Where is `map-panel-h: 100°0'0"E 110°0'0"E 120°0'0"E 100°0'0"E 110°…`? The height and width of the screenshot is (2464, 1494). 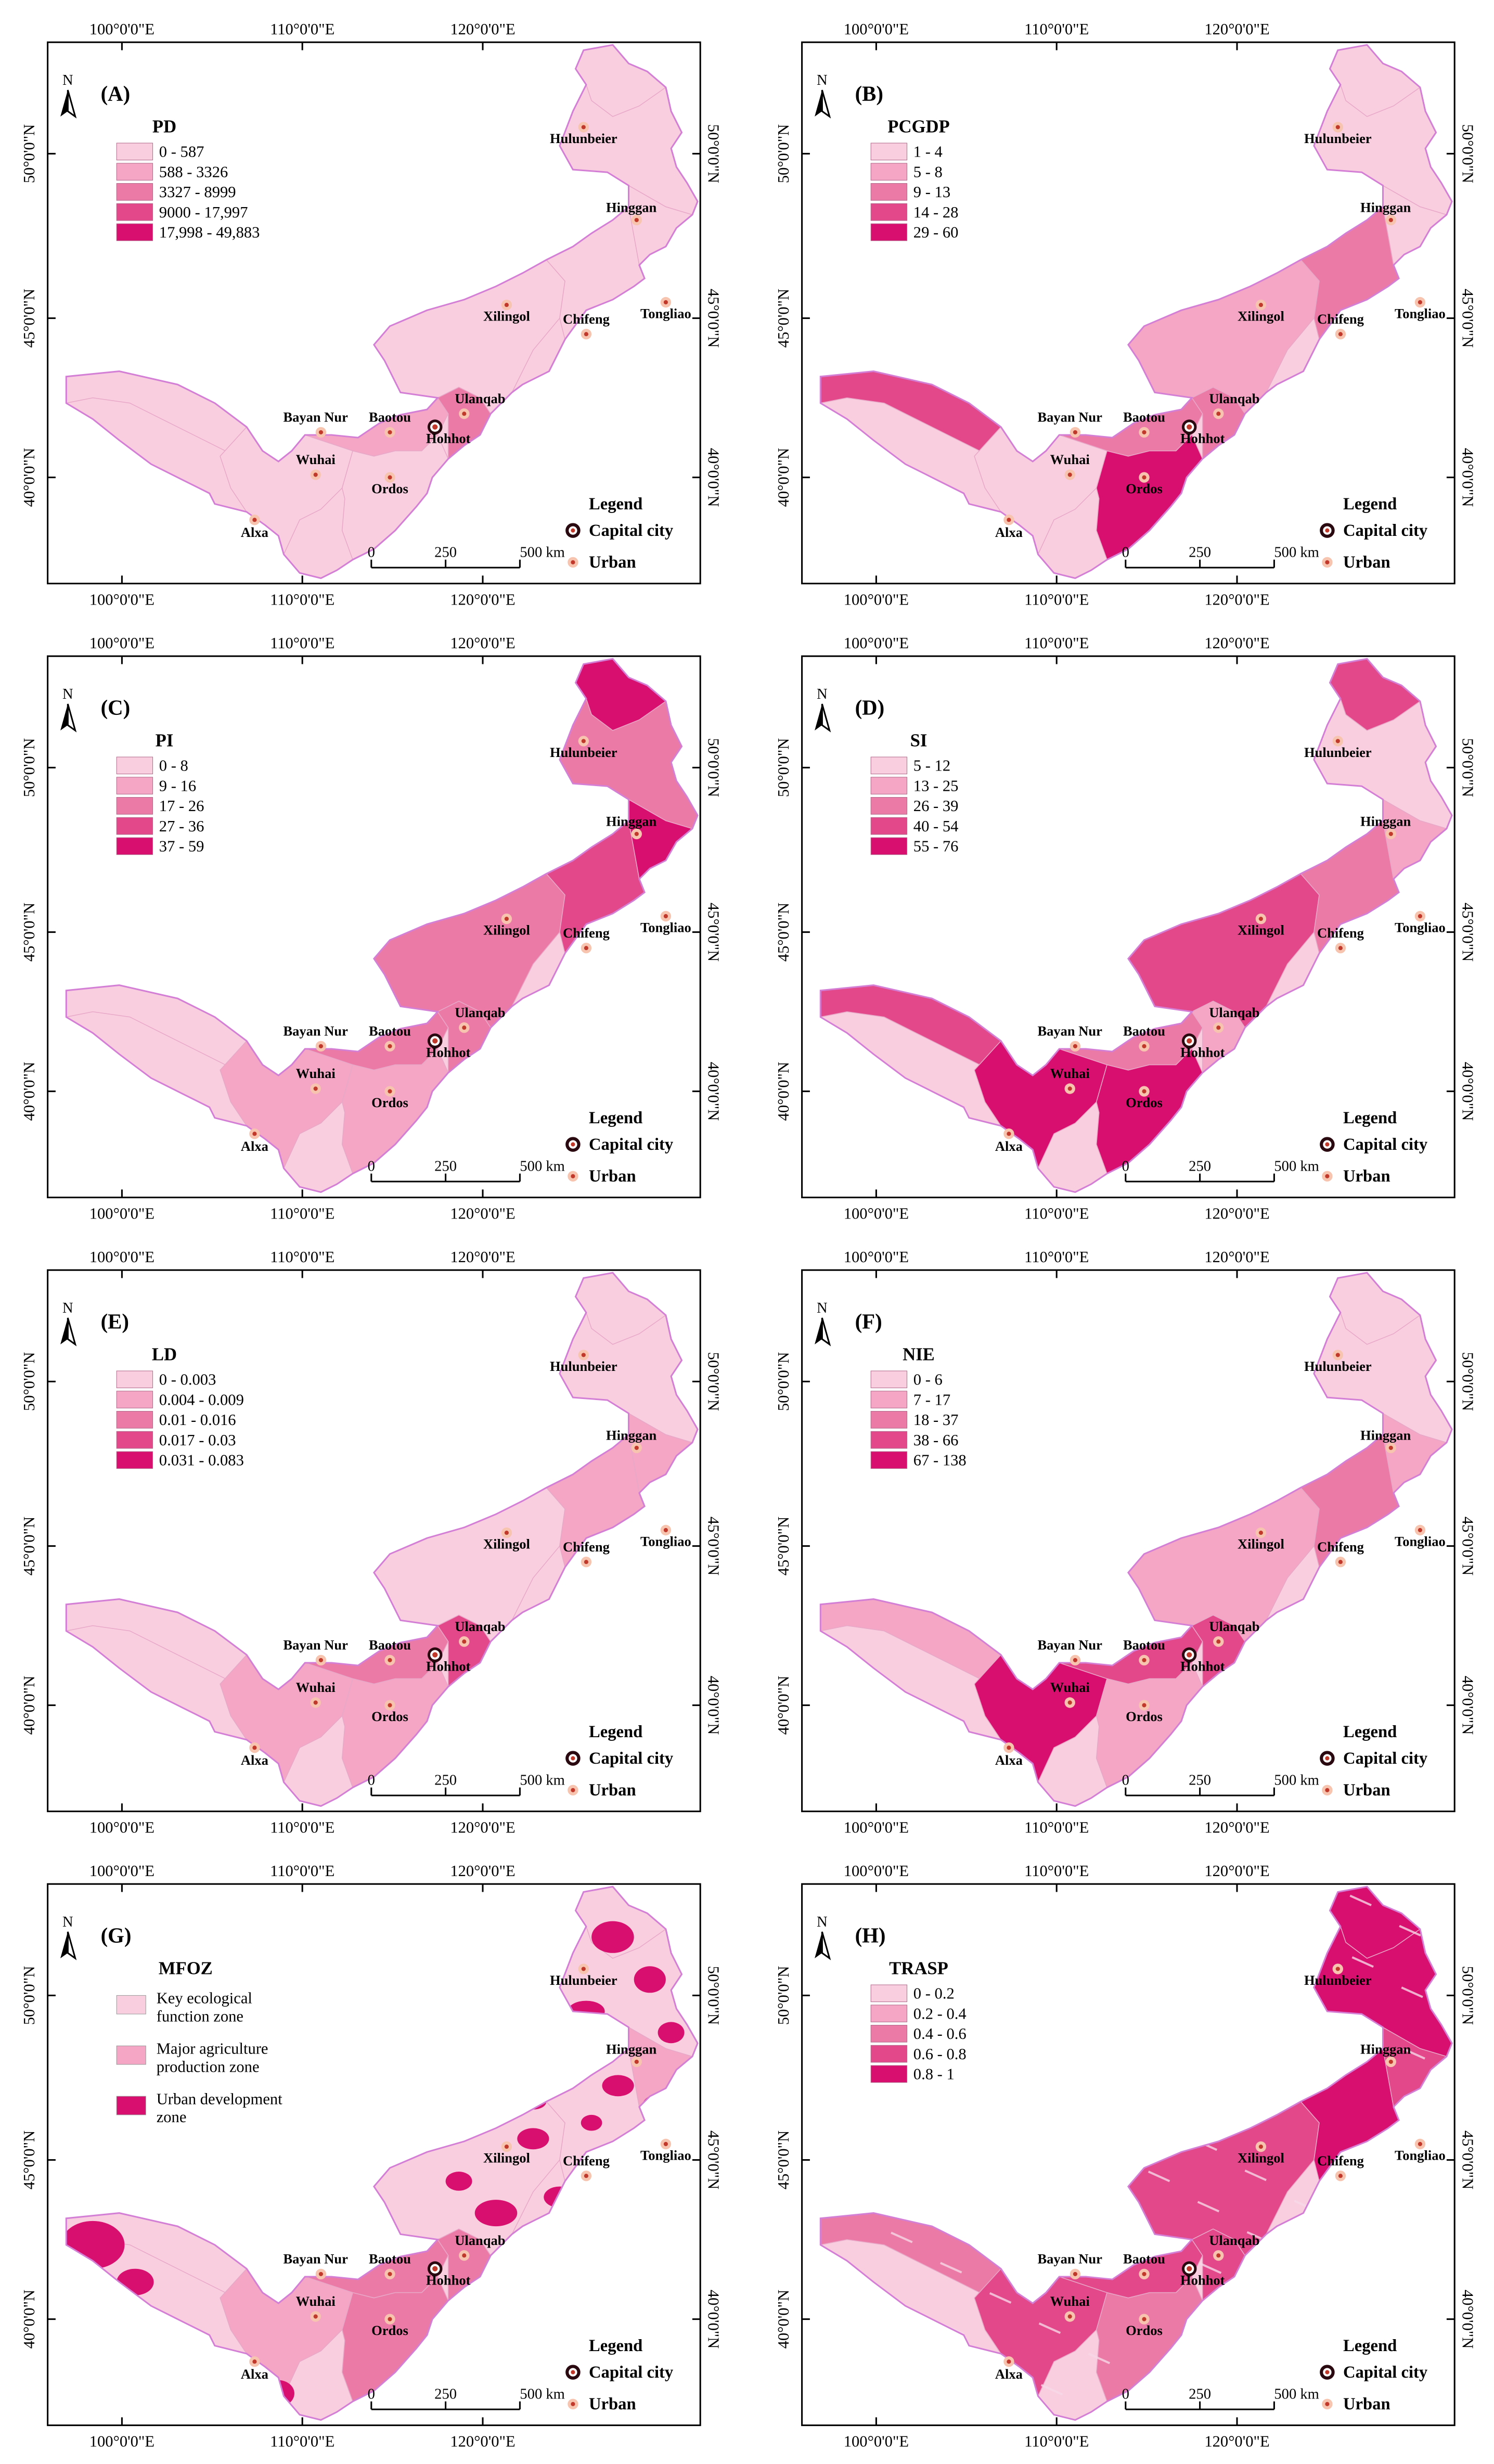 map-panel-h: 100°0'0"E 110°0'0"E 120°0'0"E 100°0'0"E 110°… is located at coordinates (1126, 2156).